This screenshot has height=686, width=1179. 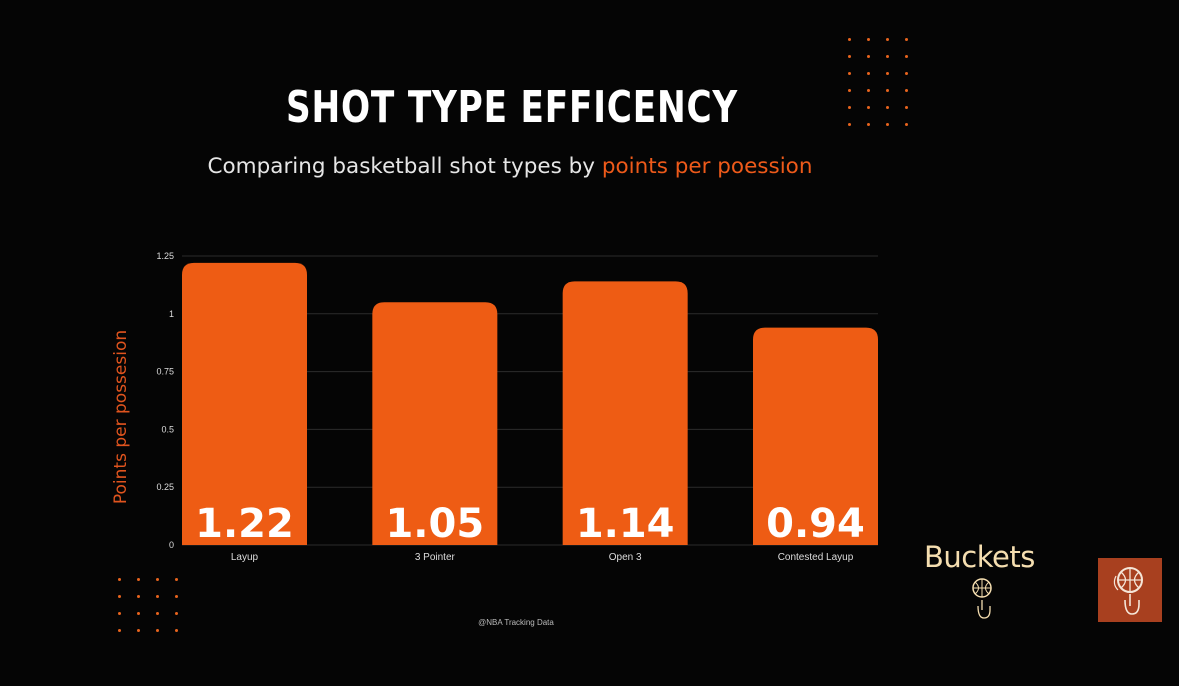 What do you see at coordinates (625, 524) in the screenshot?
I see `data-label: 1.14` at bounding box center [625, 524].